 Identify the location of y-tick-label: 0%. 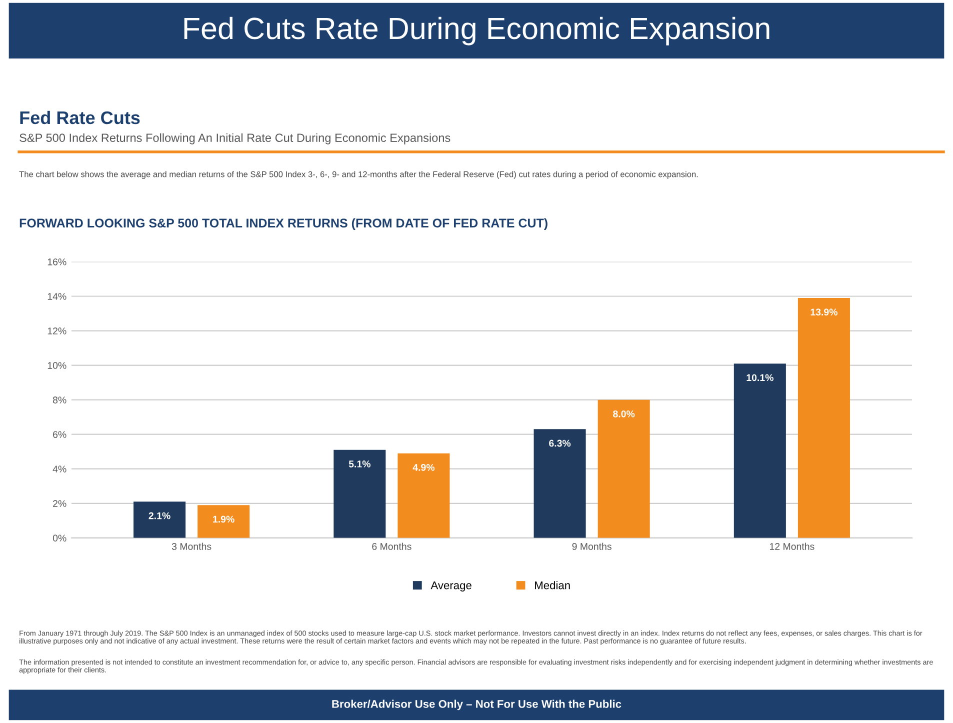
(59, 538).